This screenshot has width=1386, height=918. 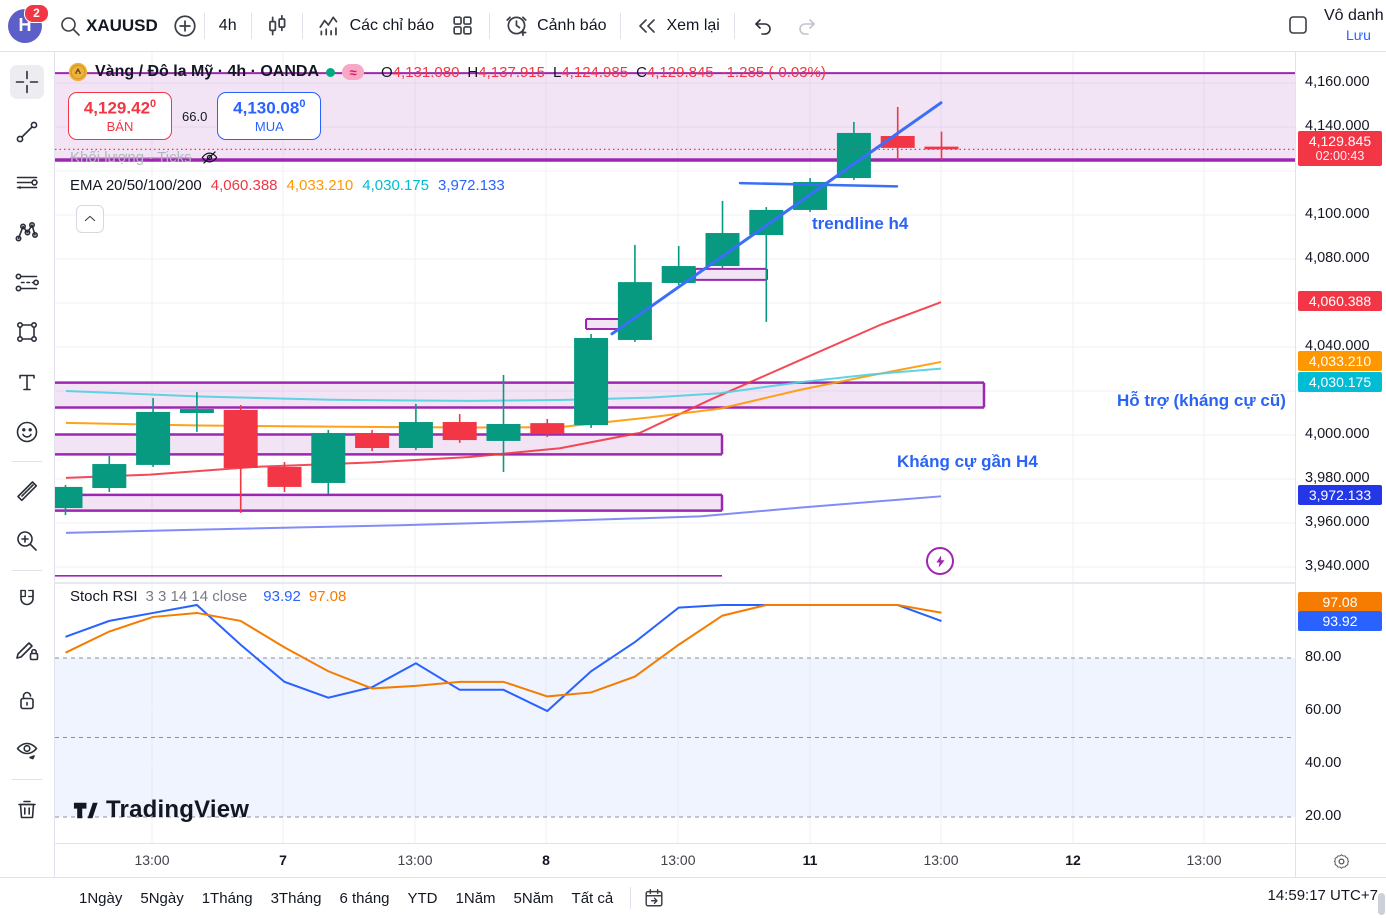 I want to click on drawing-toolbar, so click(x=27, y=484).